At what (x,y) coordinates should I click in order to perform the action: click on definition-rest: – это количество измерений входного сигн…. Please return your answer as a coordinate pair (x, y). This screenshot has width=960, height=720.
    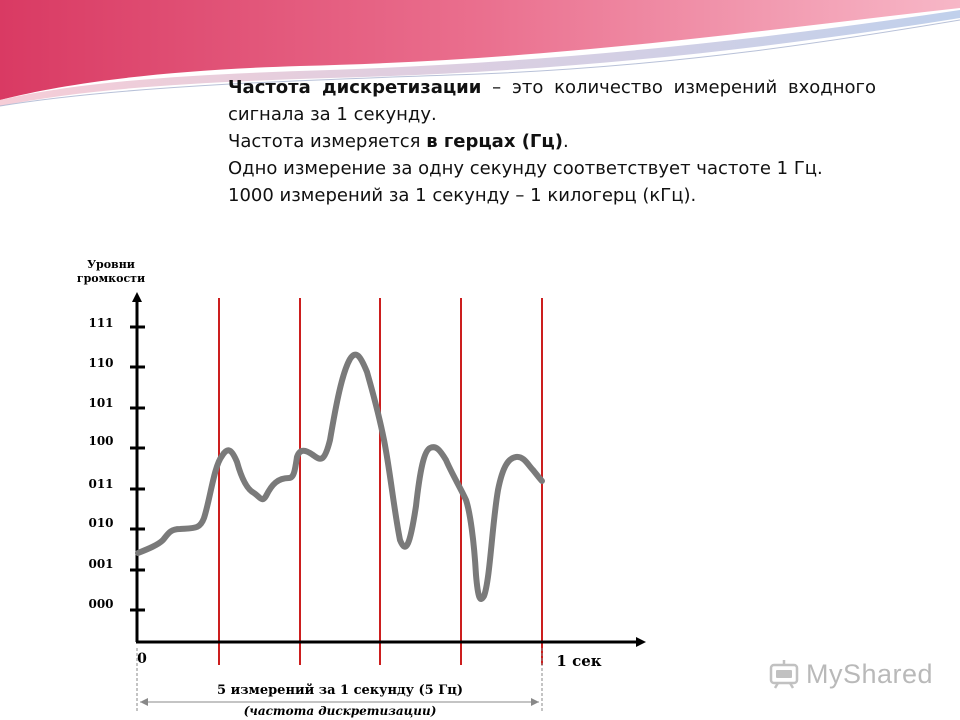
    Looking at the image, I should click on (552, 101).